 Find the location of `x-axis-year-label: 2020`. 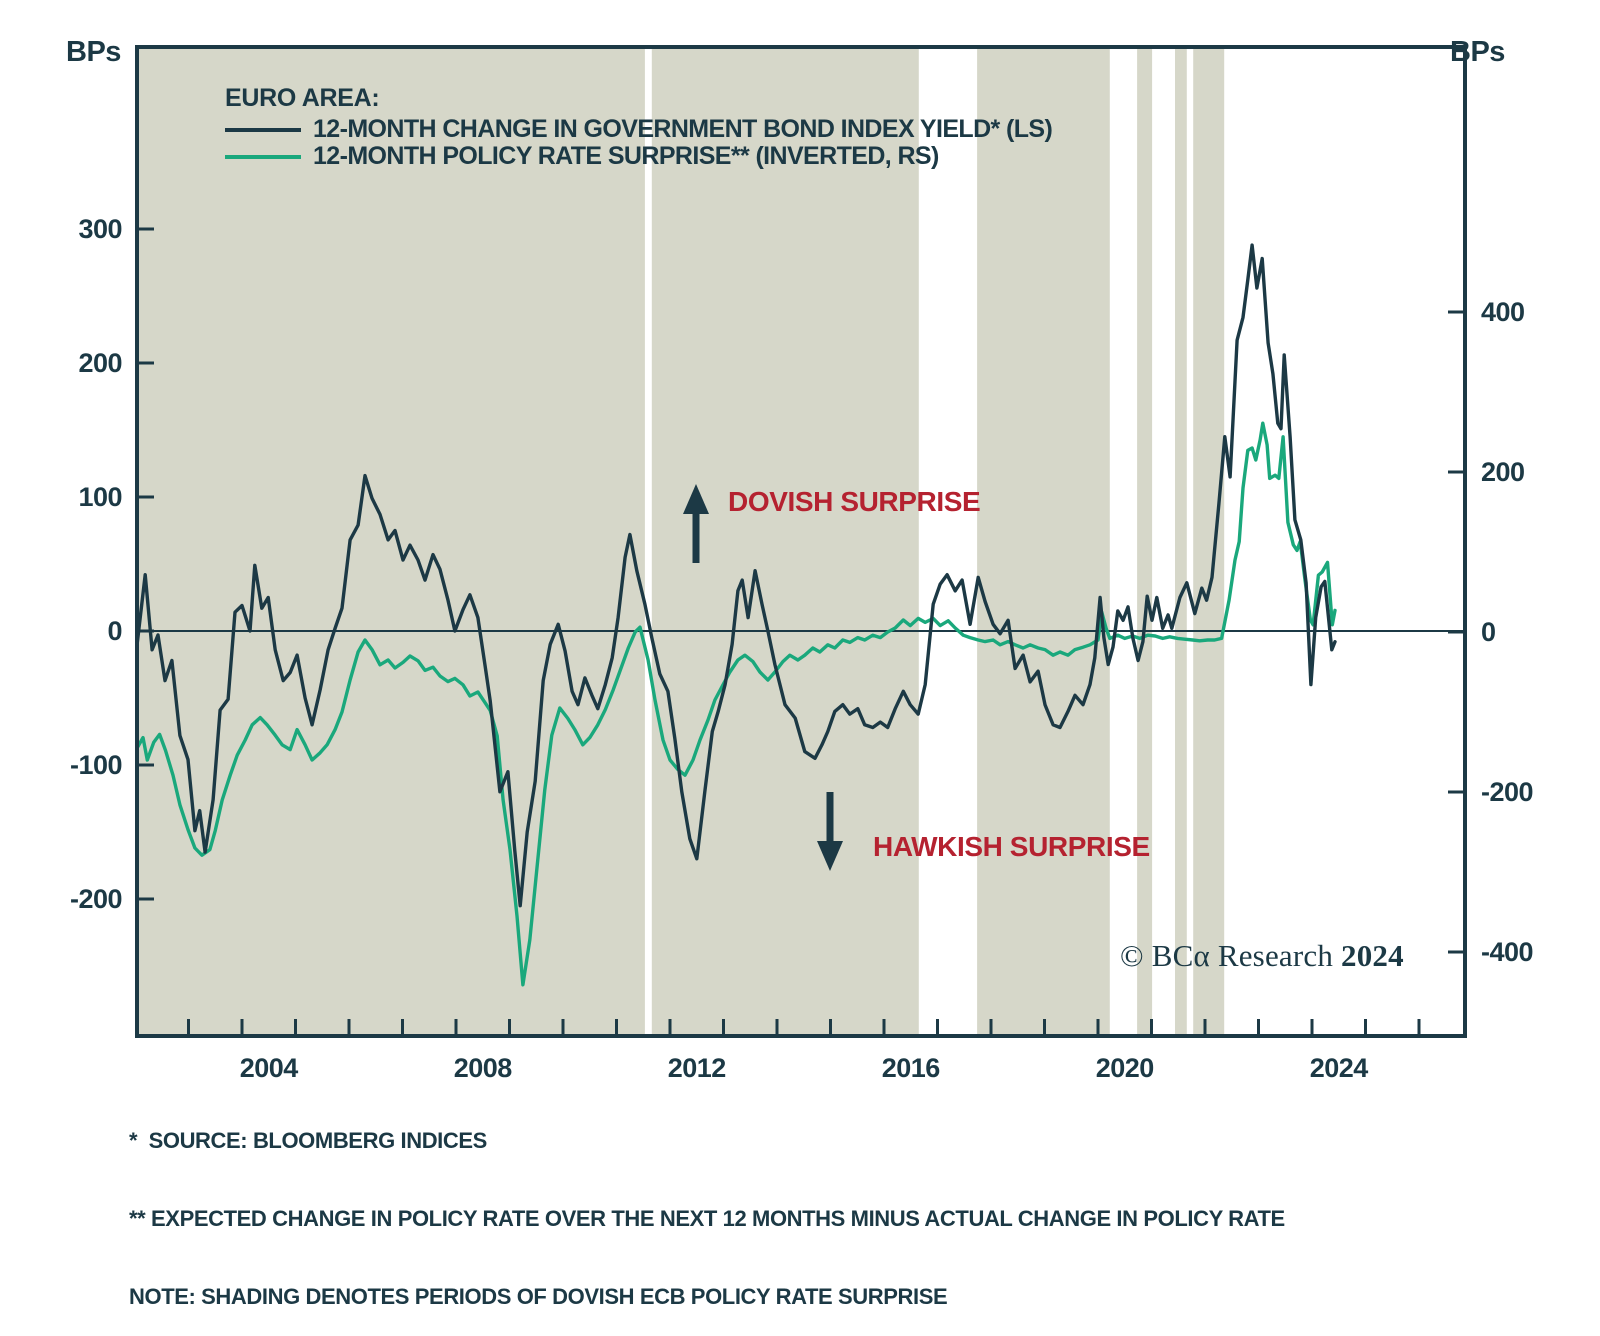

x-axis-year-label: 2020 is located at coordinates (1125, 1068).